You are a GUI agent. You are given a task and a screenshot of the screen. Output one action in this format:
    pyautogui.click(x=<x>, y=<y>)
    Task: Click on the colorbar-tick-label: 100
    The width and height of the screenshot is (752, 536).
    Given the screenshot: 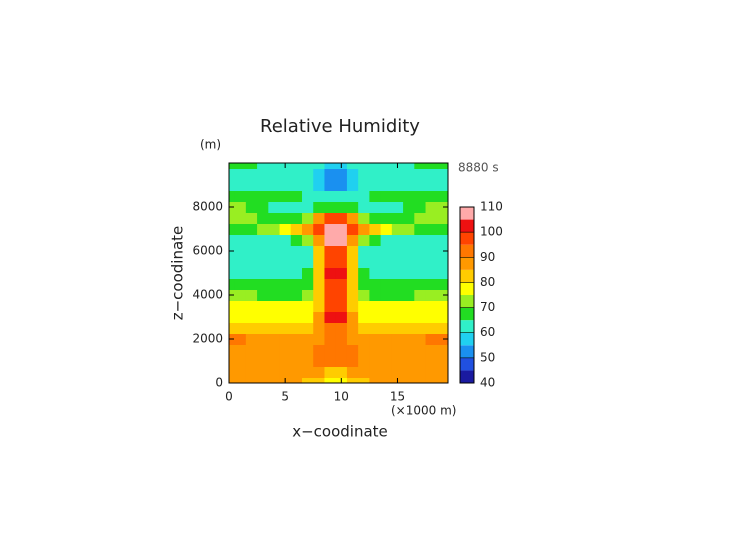 What is the action you would take?
    pyautogui.click(x=491, y=232)
    